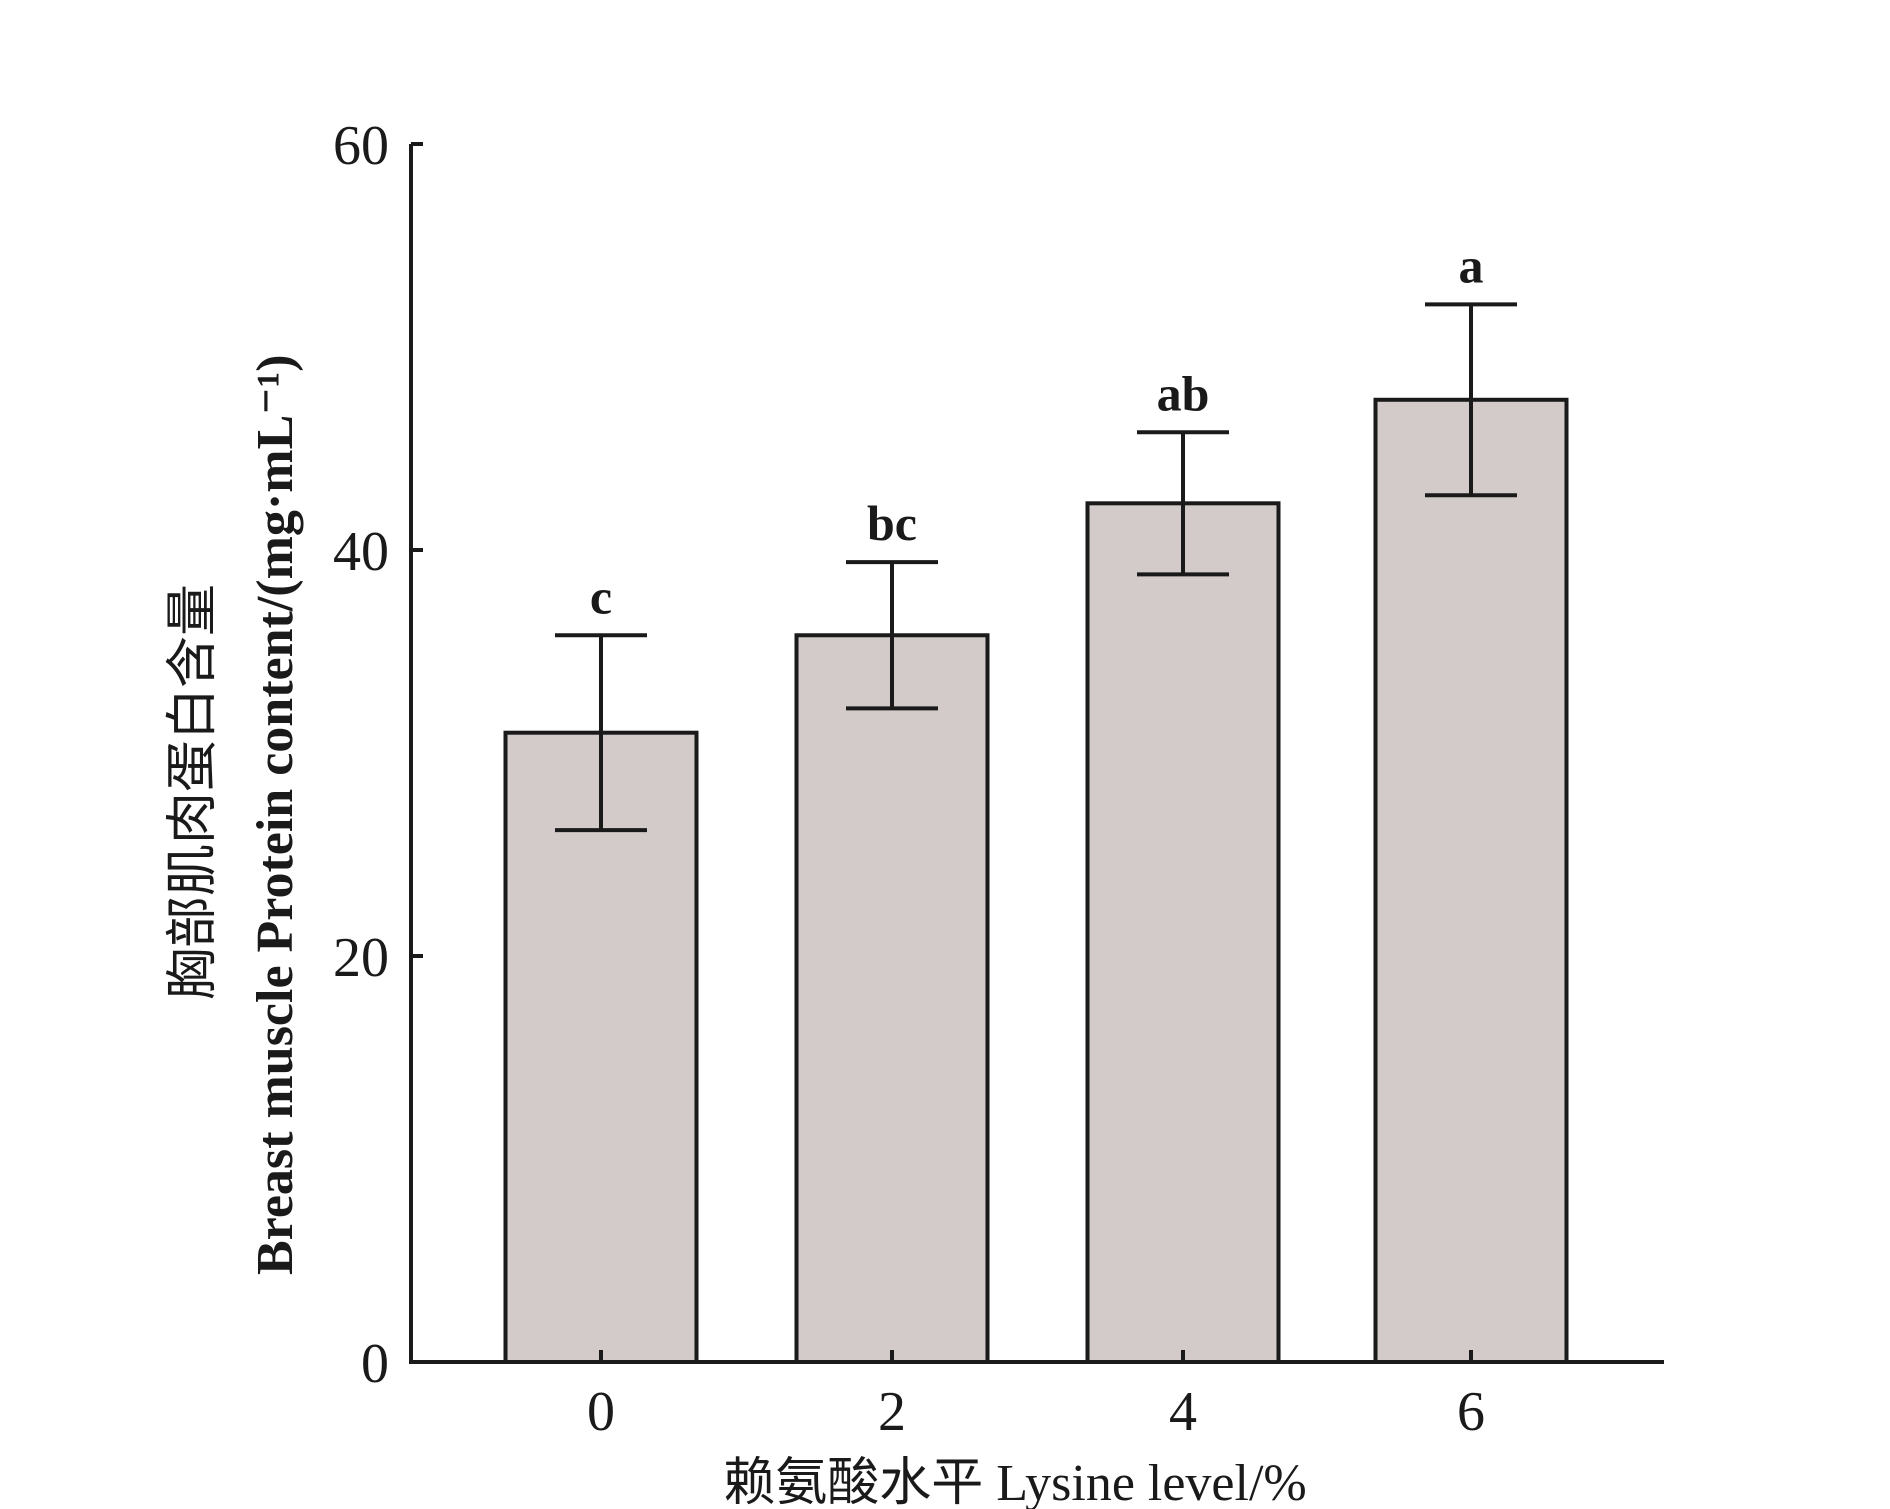 The height and width of the screenshot is (1509, 1890). I want to click on significance-label: c, so click(601, 596).